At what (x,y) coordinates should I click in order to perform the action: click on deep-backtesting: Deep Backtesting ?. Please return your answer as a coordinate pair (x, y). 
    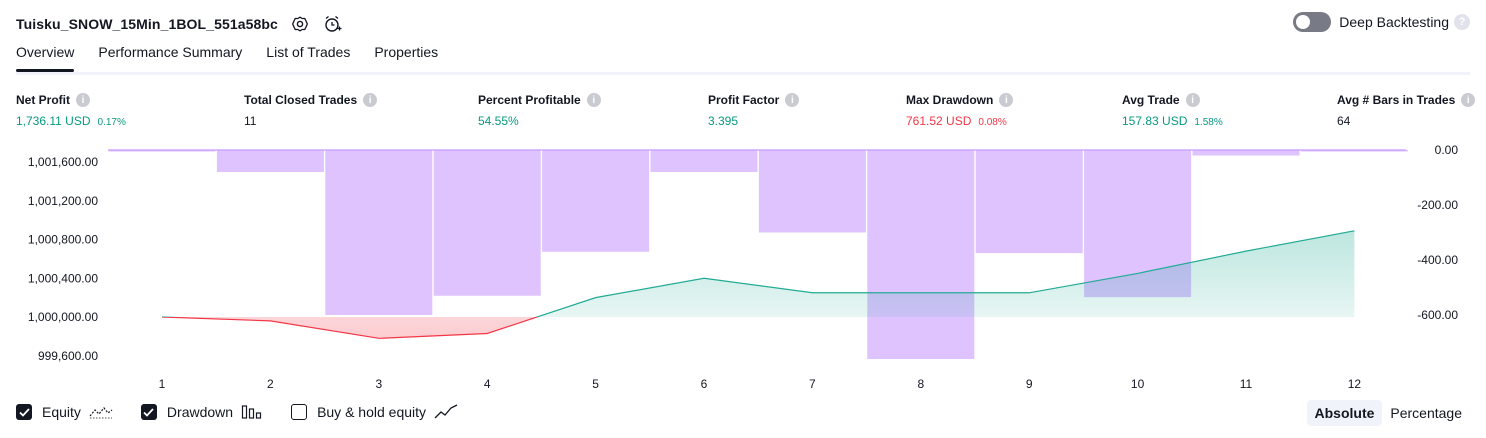
    Looking at the image, I should click on (1381, 22).